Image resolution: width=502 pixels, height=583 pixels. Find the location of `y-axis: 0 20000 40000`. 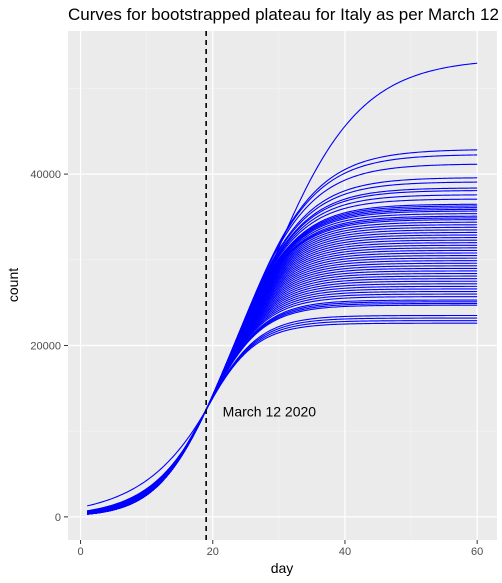

y-axis: 0 20000 40000 is located at coordinates (49, 346).